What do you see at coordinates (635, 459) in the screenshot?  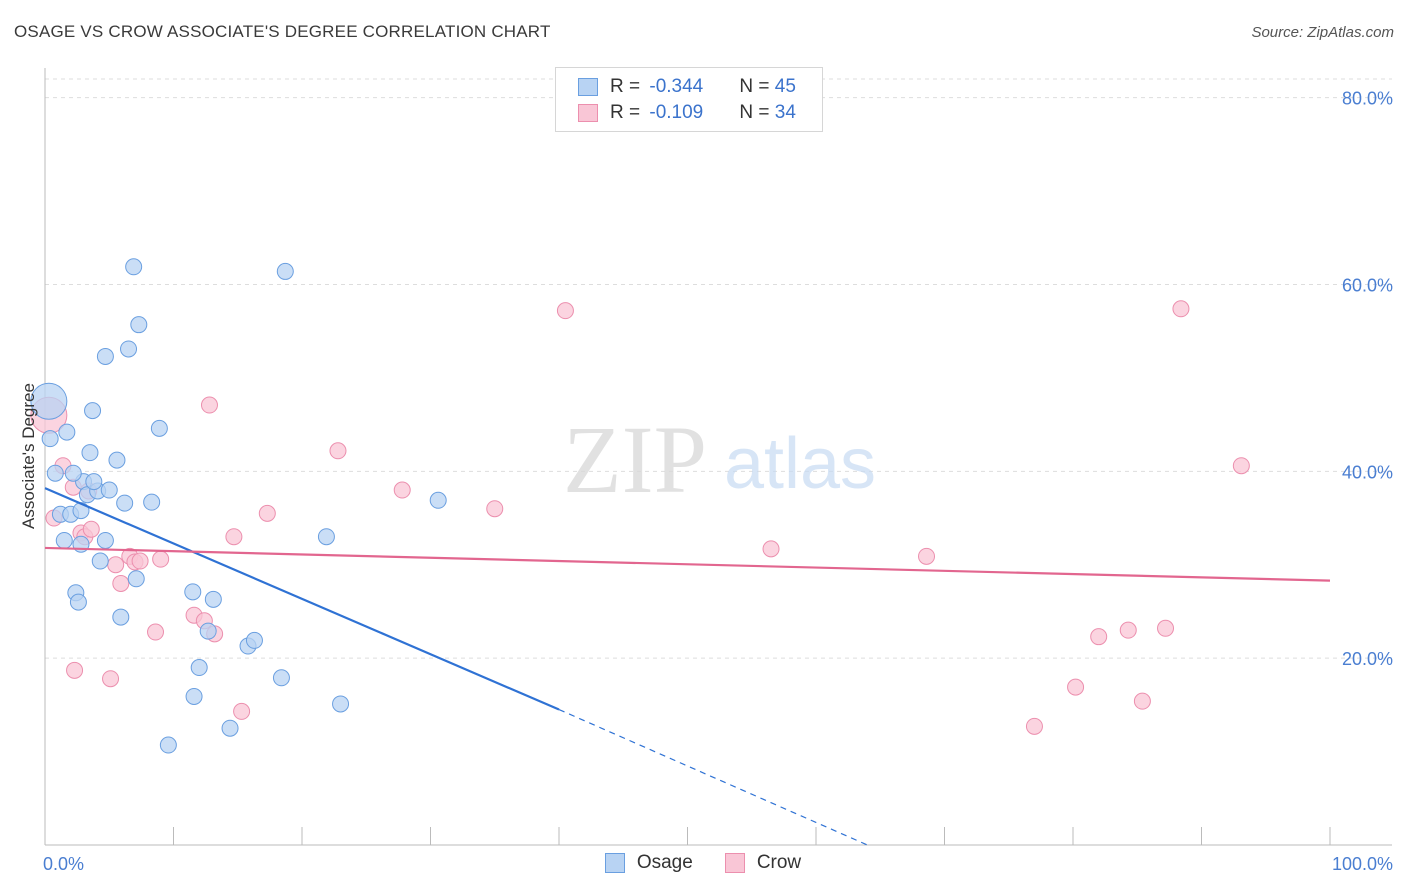 I see `watermark-zip: ZIP` at bounding box center [635, 459].